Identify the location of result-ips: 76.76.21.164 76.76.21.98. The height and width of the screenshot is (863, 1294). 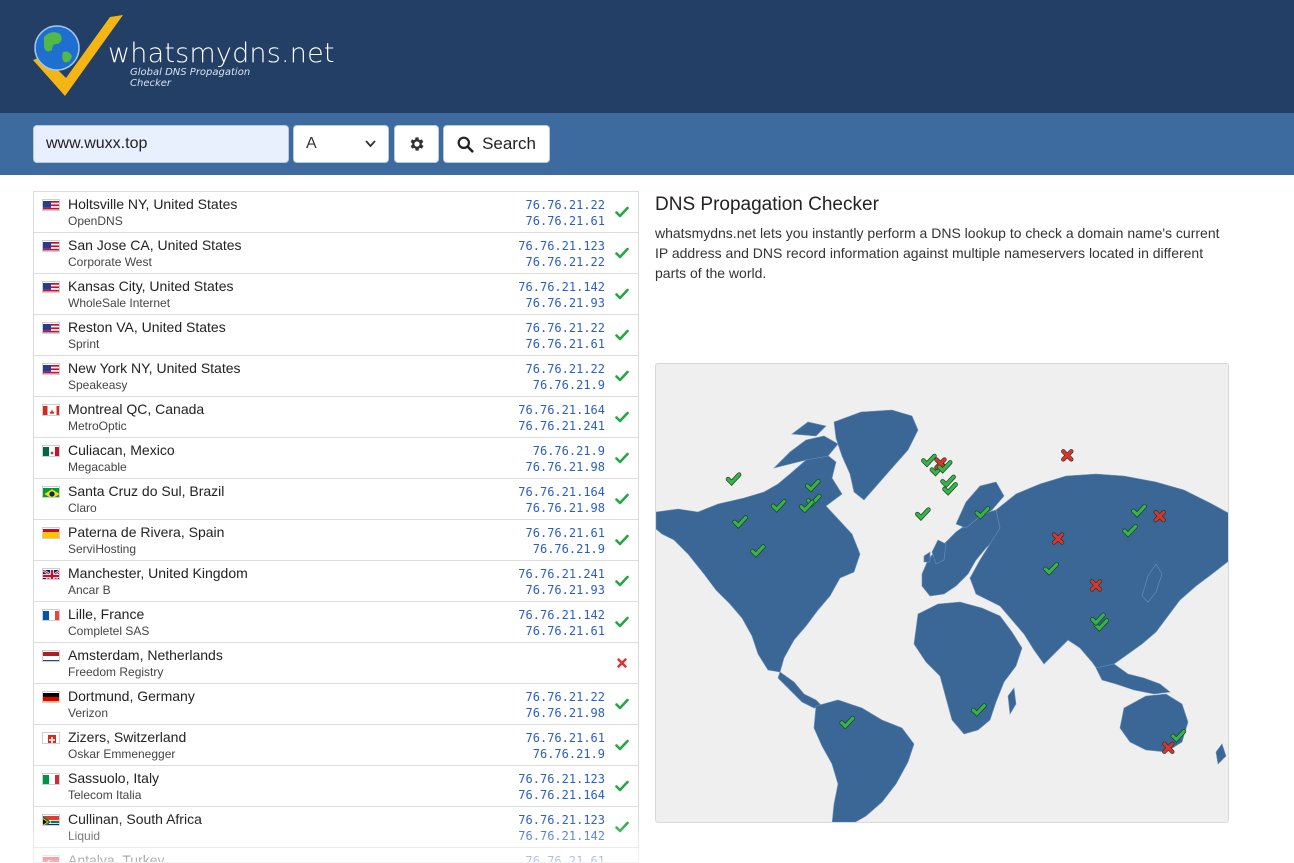
(561, 500).